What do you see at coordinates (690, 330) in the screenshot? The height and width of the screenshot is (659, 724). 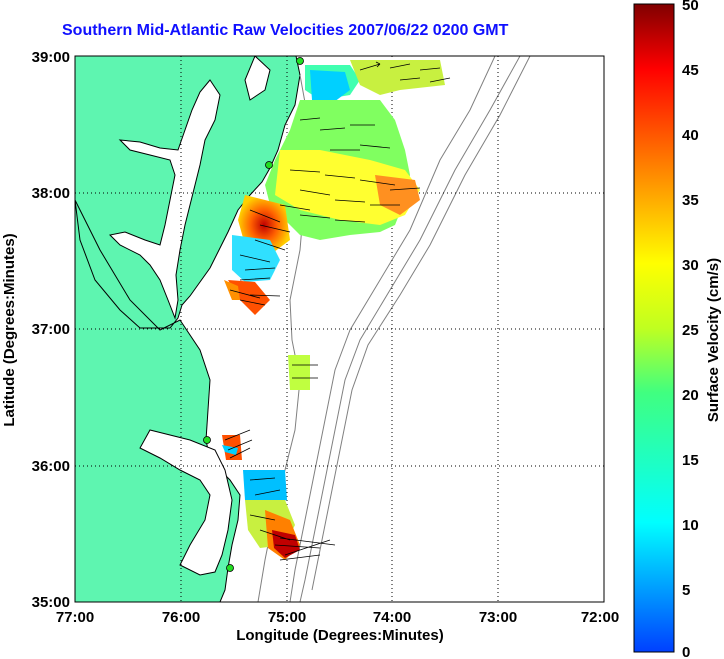 I see `colorbar-tick: 25` at bounding box center [690, 330].